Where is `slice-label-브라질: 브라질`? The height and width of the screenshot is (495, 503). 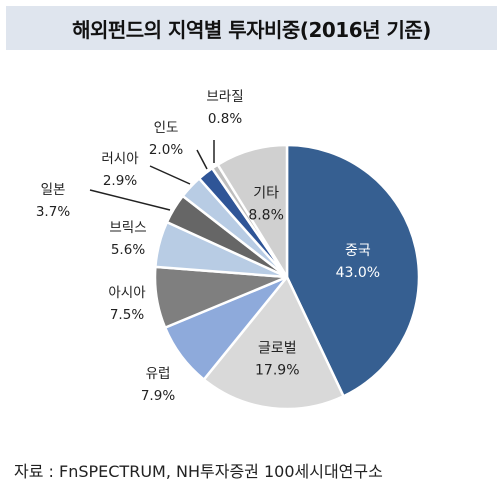
slice-label-브라질: 브라질 is located at coordinates (224, 97).